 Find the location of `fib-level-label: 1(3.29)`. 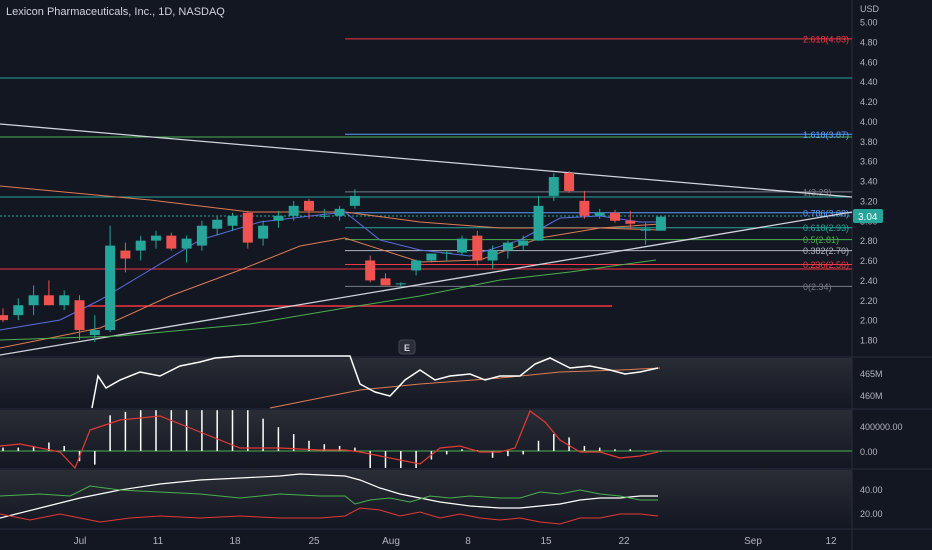

fib-level-label: 1(3.29) is located at coordinates (817, 192).